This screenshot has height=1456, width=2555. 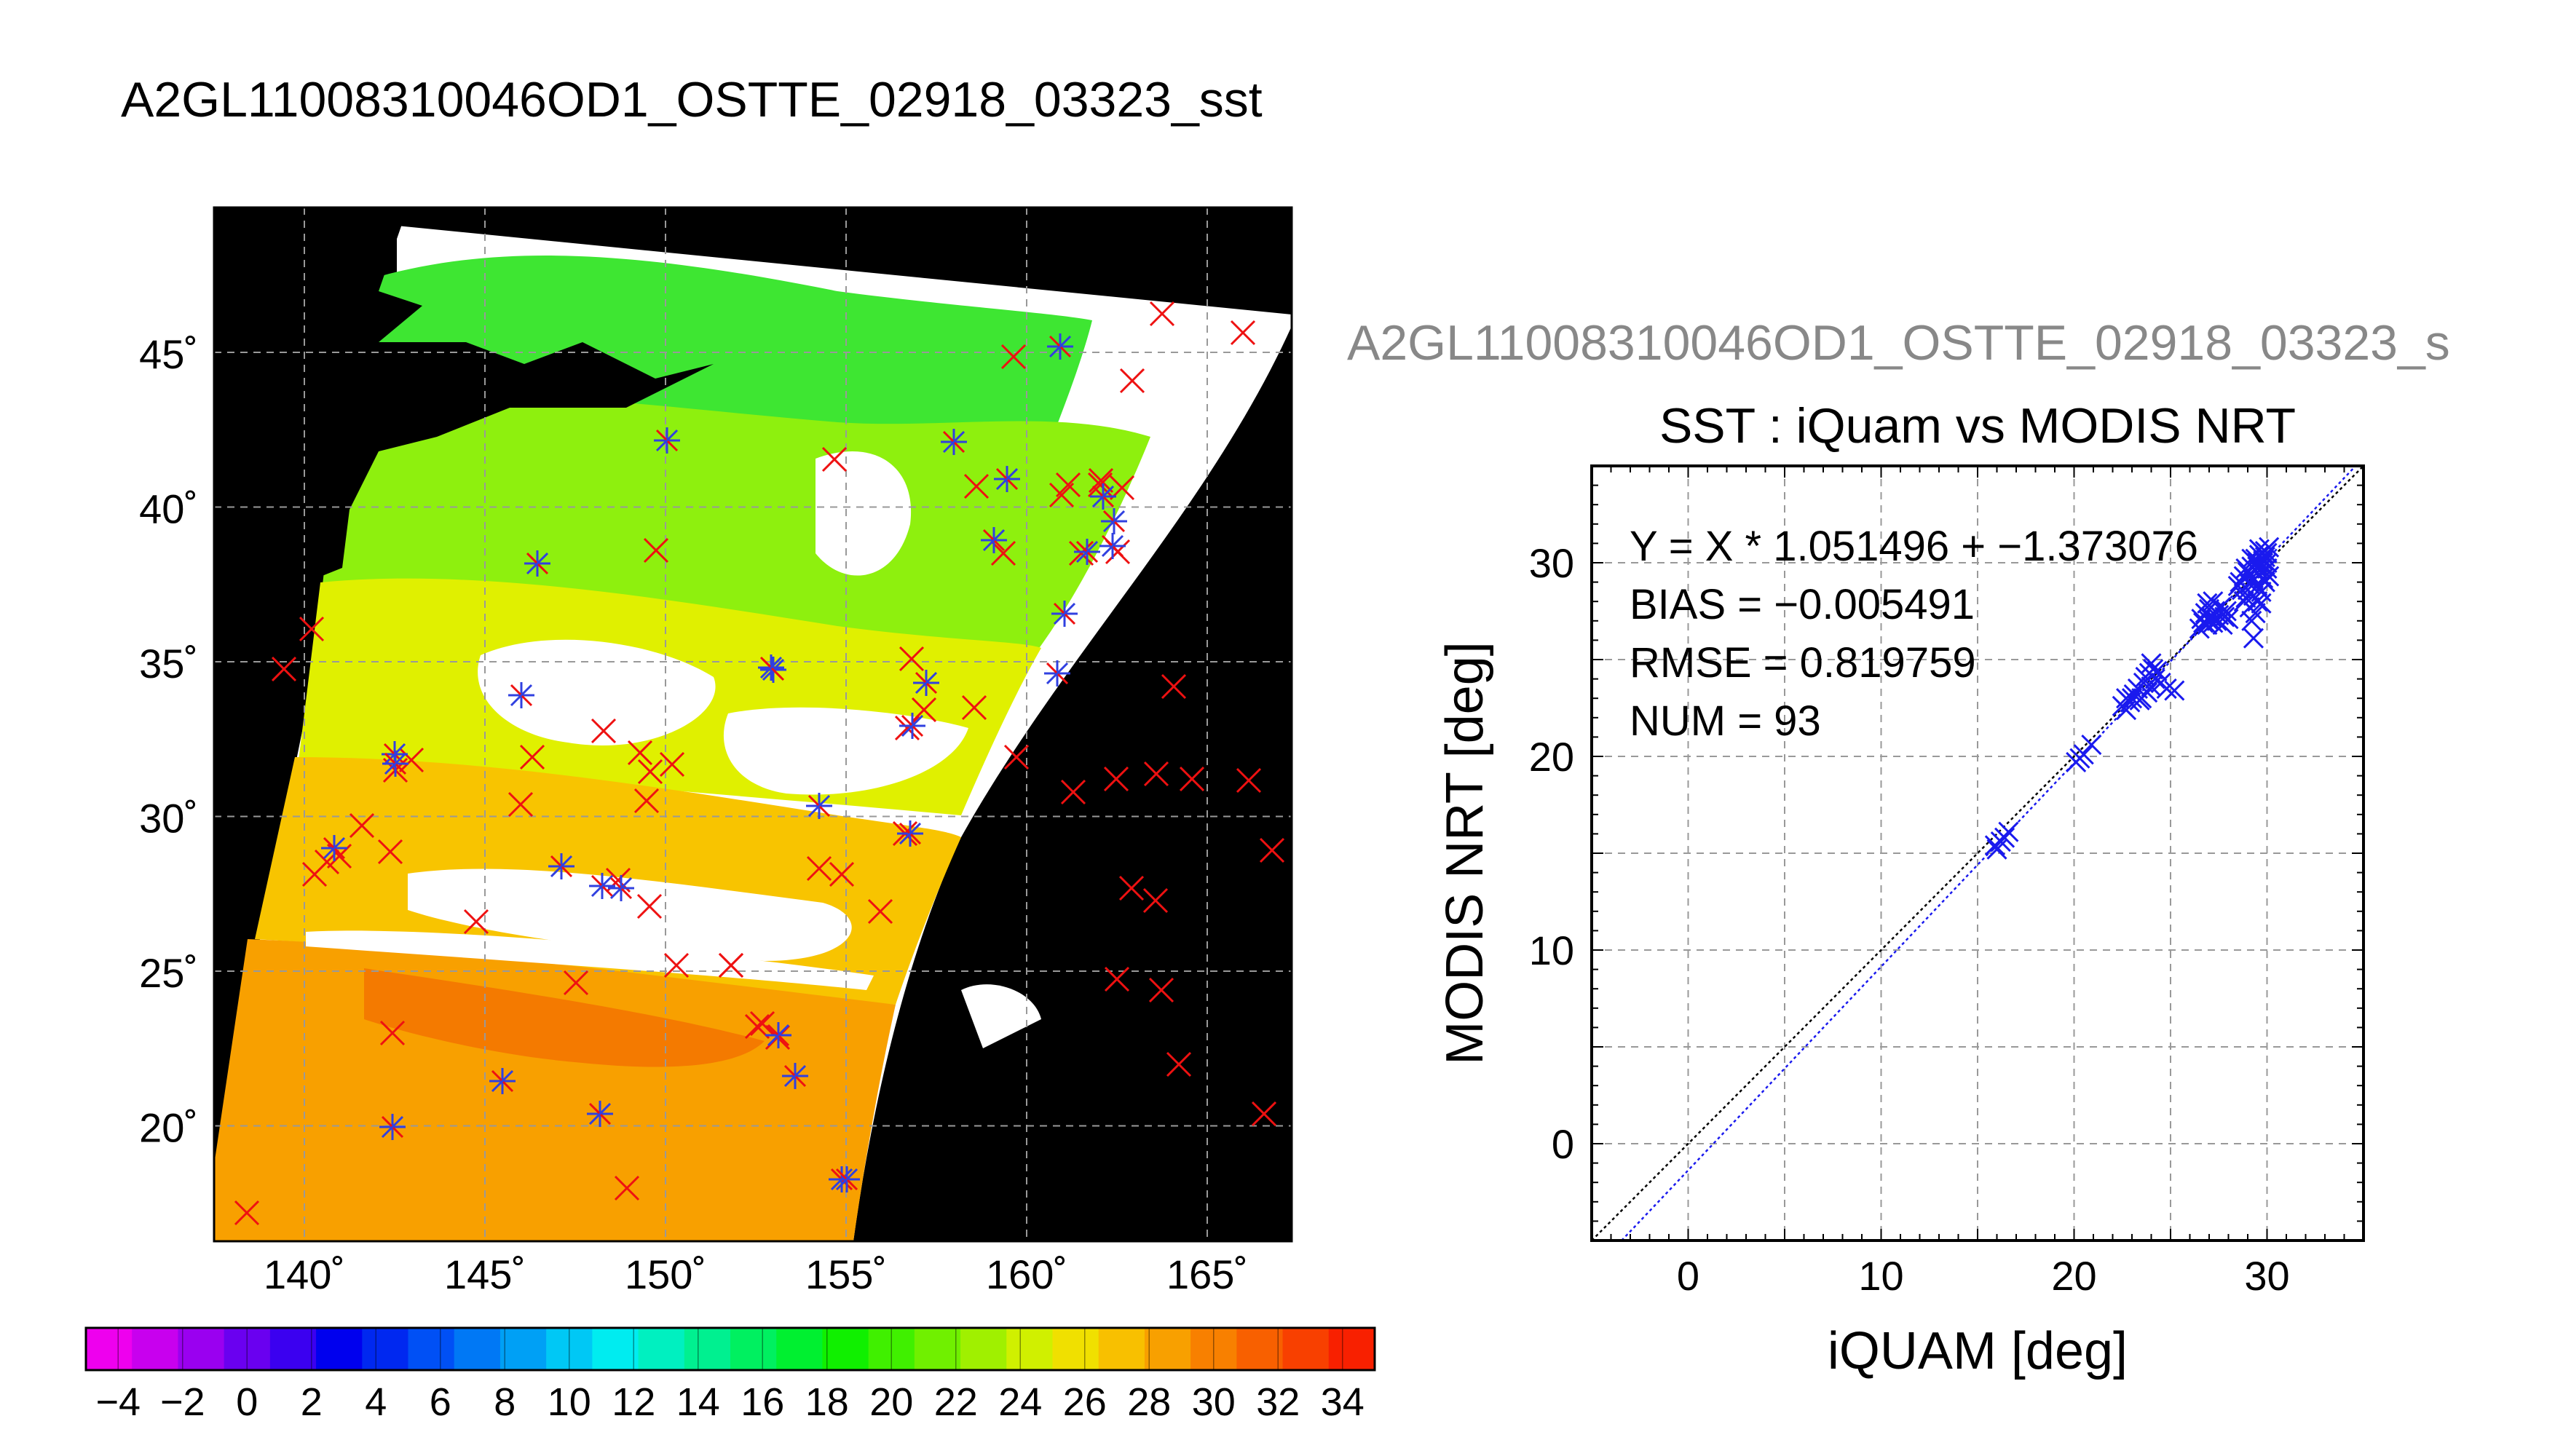 What do you see at coordinates (182, 1402) in the screenshot?
I see `colorbar-label: −2` at bounding box center [182, 1402].